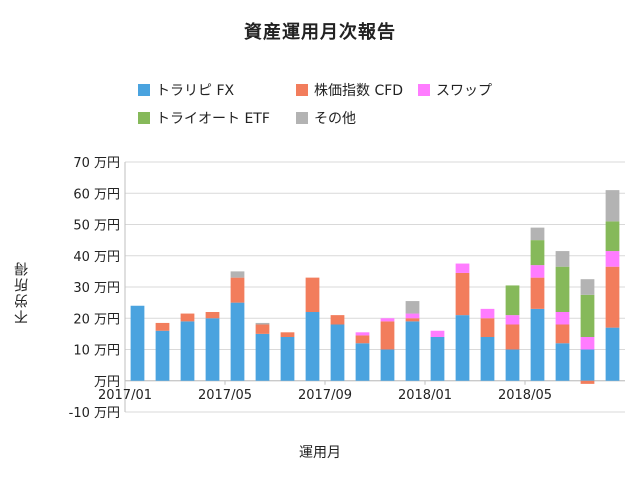  I want to click on y-tick-label: 70 万円, so click(96, 163).